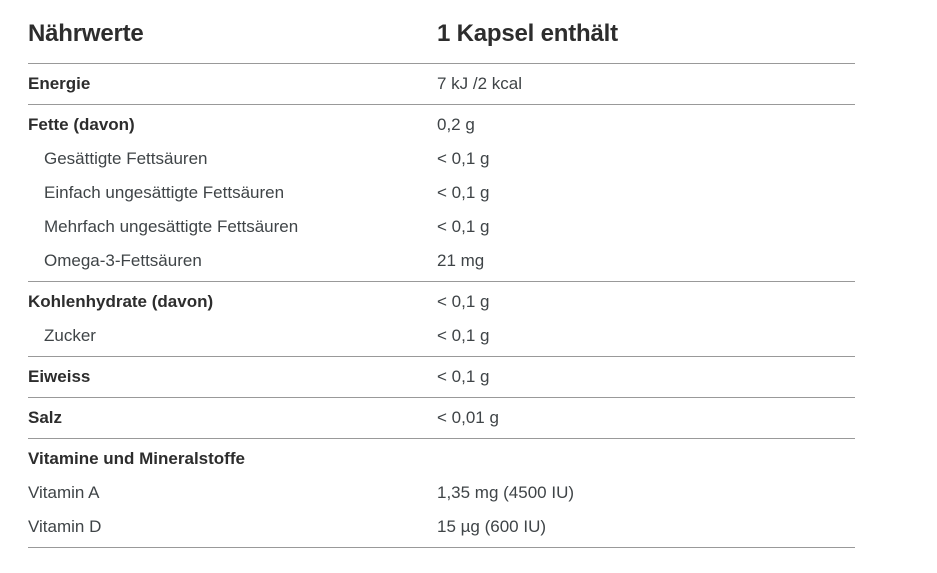  I want to click on row-label: Eiweiss, so click(59, 376).